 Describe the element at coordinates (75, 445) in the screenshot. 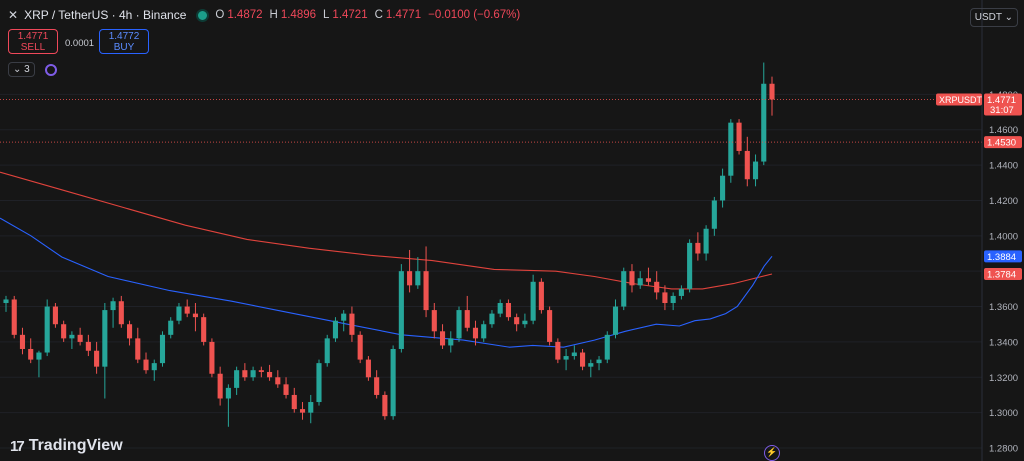

I see `brand-name: TradingView` at that location.